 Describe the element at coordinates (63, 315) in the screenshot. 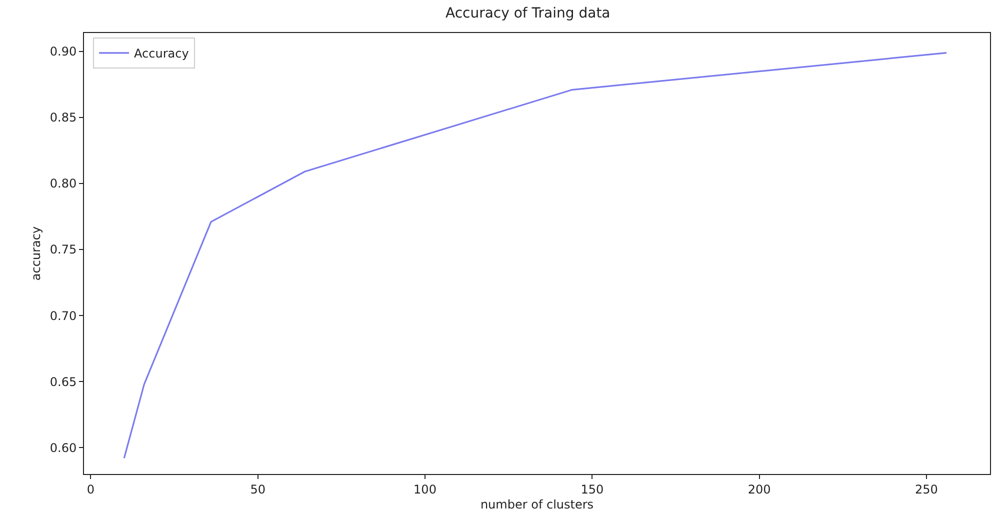

I see `y-tick-label: 0.70` at that location.